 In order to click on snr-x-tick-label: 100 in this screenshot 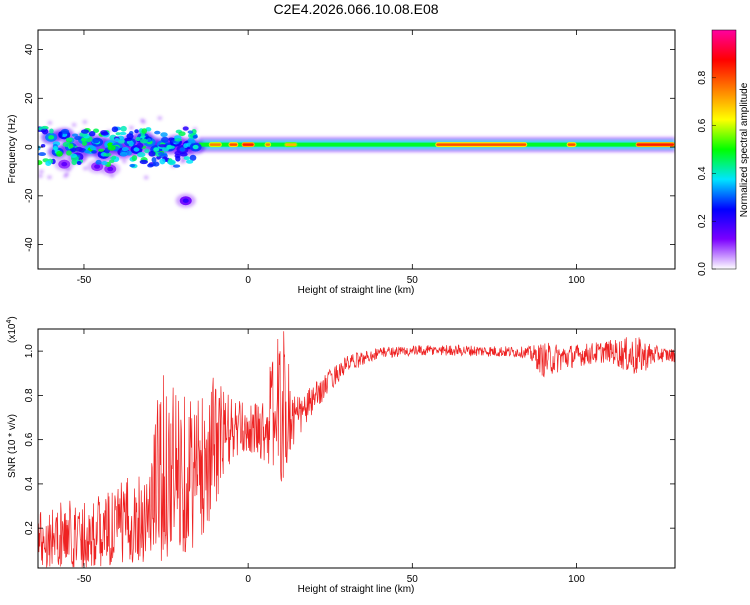, I will do `click(576, 579)`.